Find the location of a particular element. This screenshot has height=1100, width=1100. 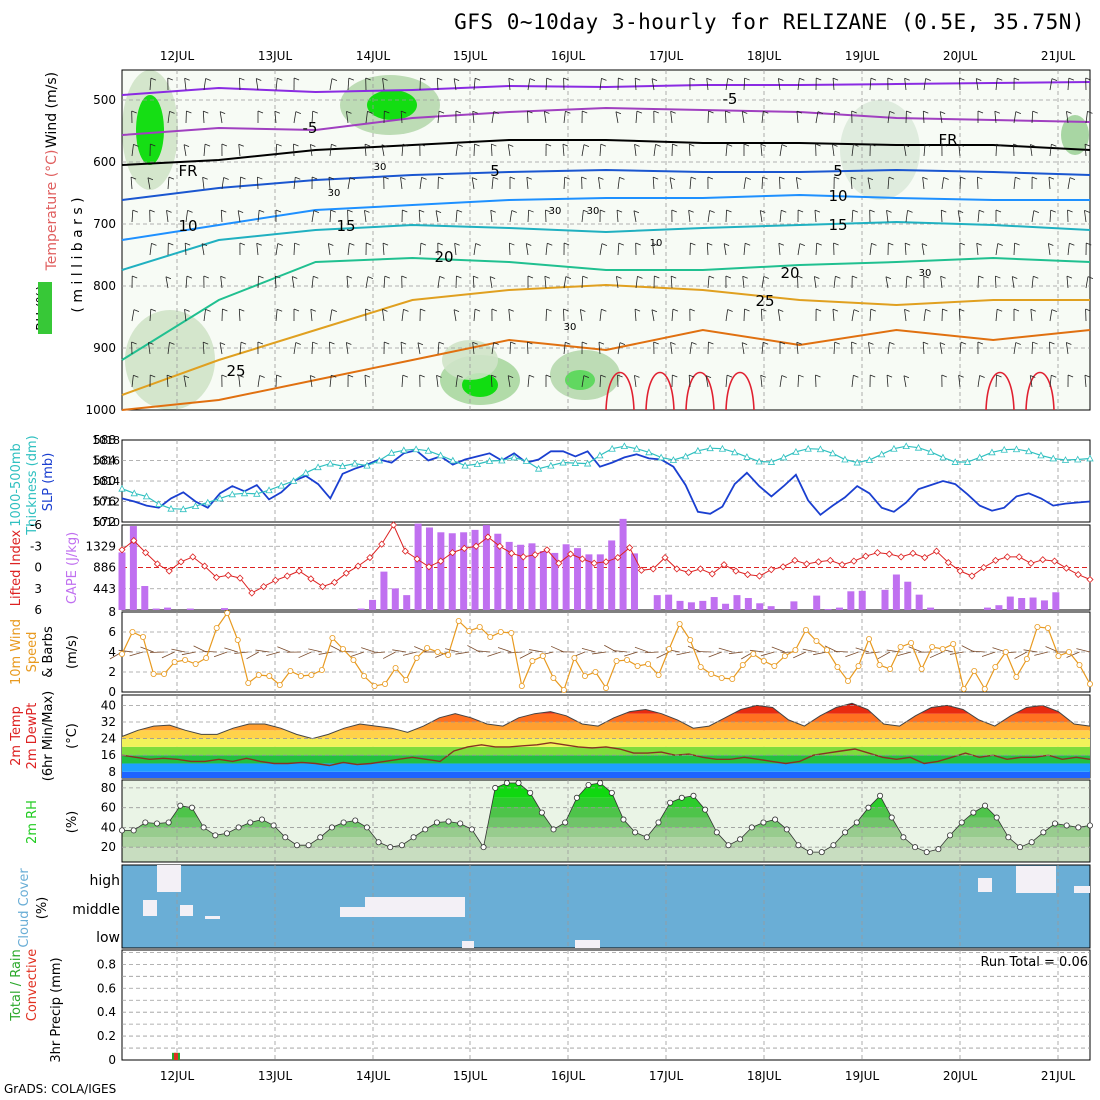

rh2m-tick: 20 is located at coordinates (108, 847).